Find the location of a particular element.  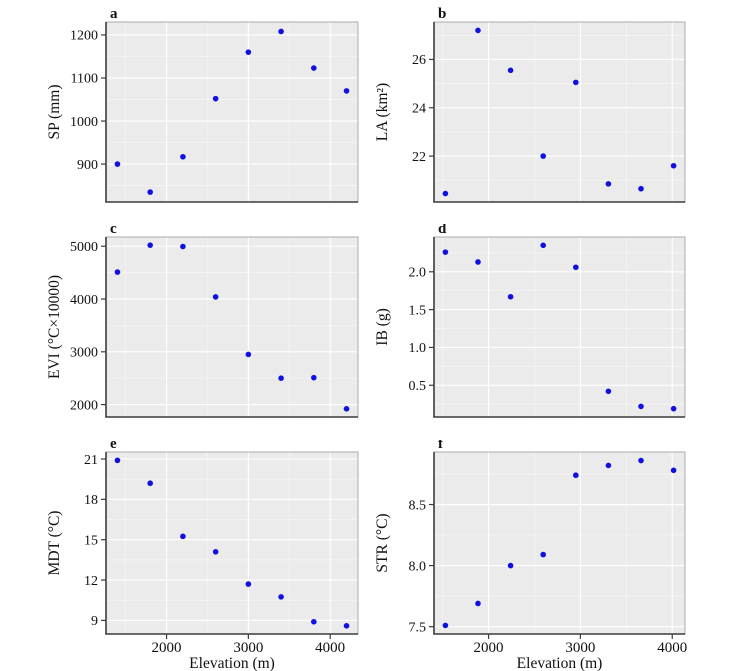

y-tick-label: 12 is located at coordinates (91, 581).